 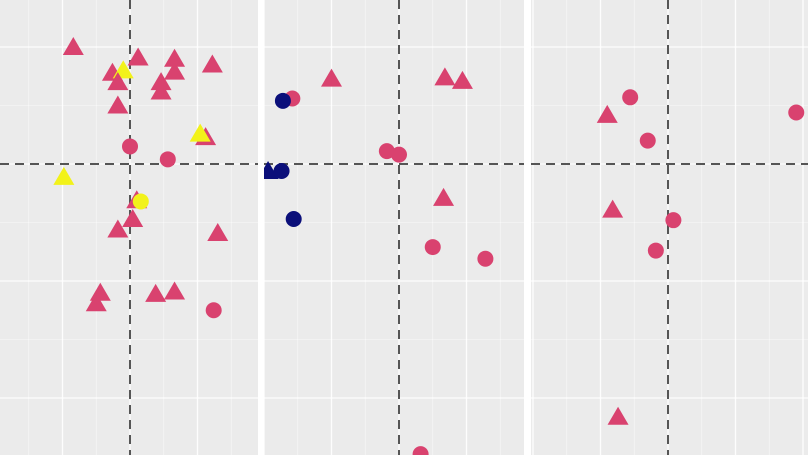 What do you see at coordinates (140, 201) in the screenshot?
I see `data-point-circle-yellow` at bounding box center [140, 201].